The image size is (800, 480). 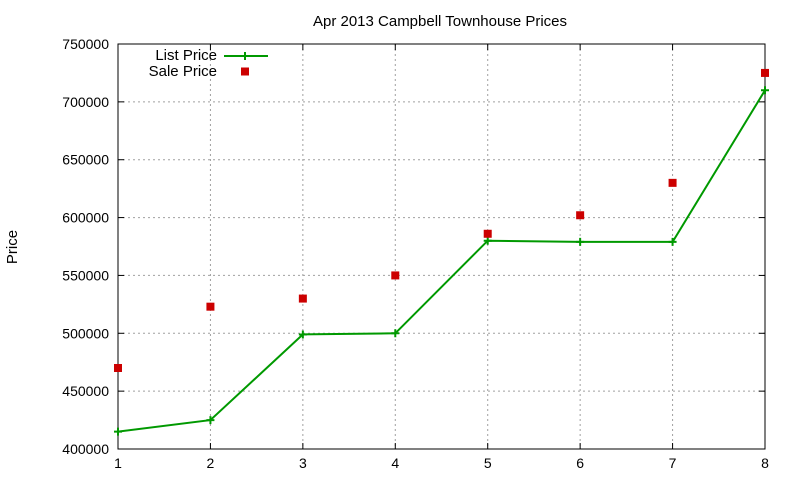 What do you see at coordinates (395, 463) in the screenshot?
I see `x-tick-label: 4` at bounding box center [395, 463].